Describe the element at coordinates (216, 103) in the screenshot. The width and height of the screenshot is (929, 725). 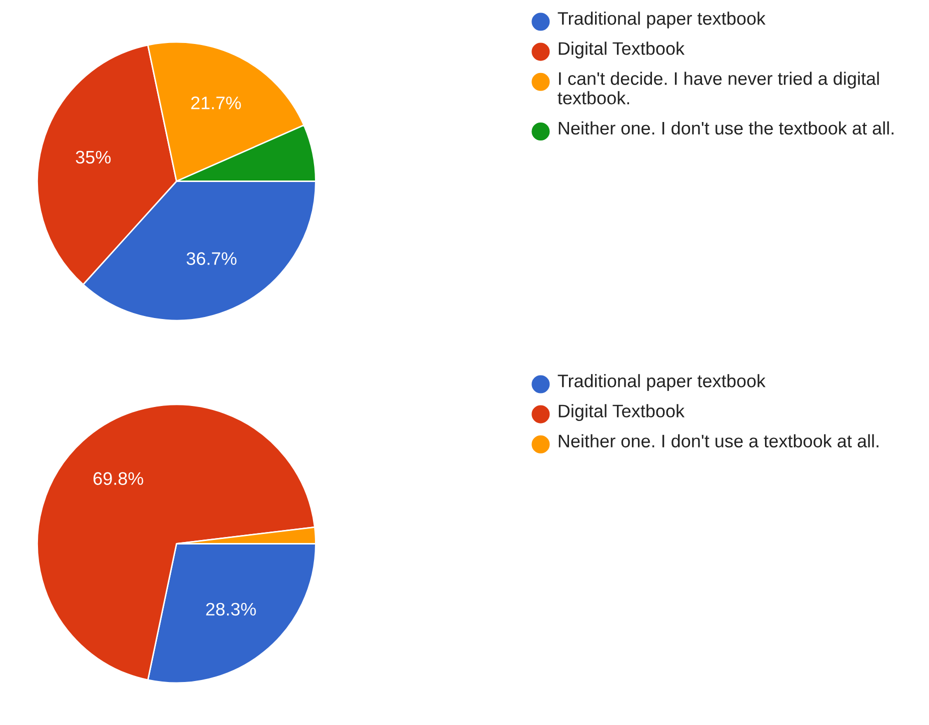
I see `data-label: 21.7%` at that location.